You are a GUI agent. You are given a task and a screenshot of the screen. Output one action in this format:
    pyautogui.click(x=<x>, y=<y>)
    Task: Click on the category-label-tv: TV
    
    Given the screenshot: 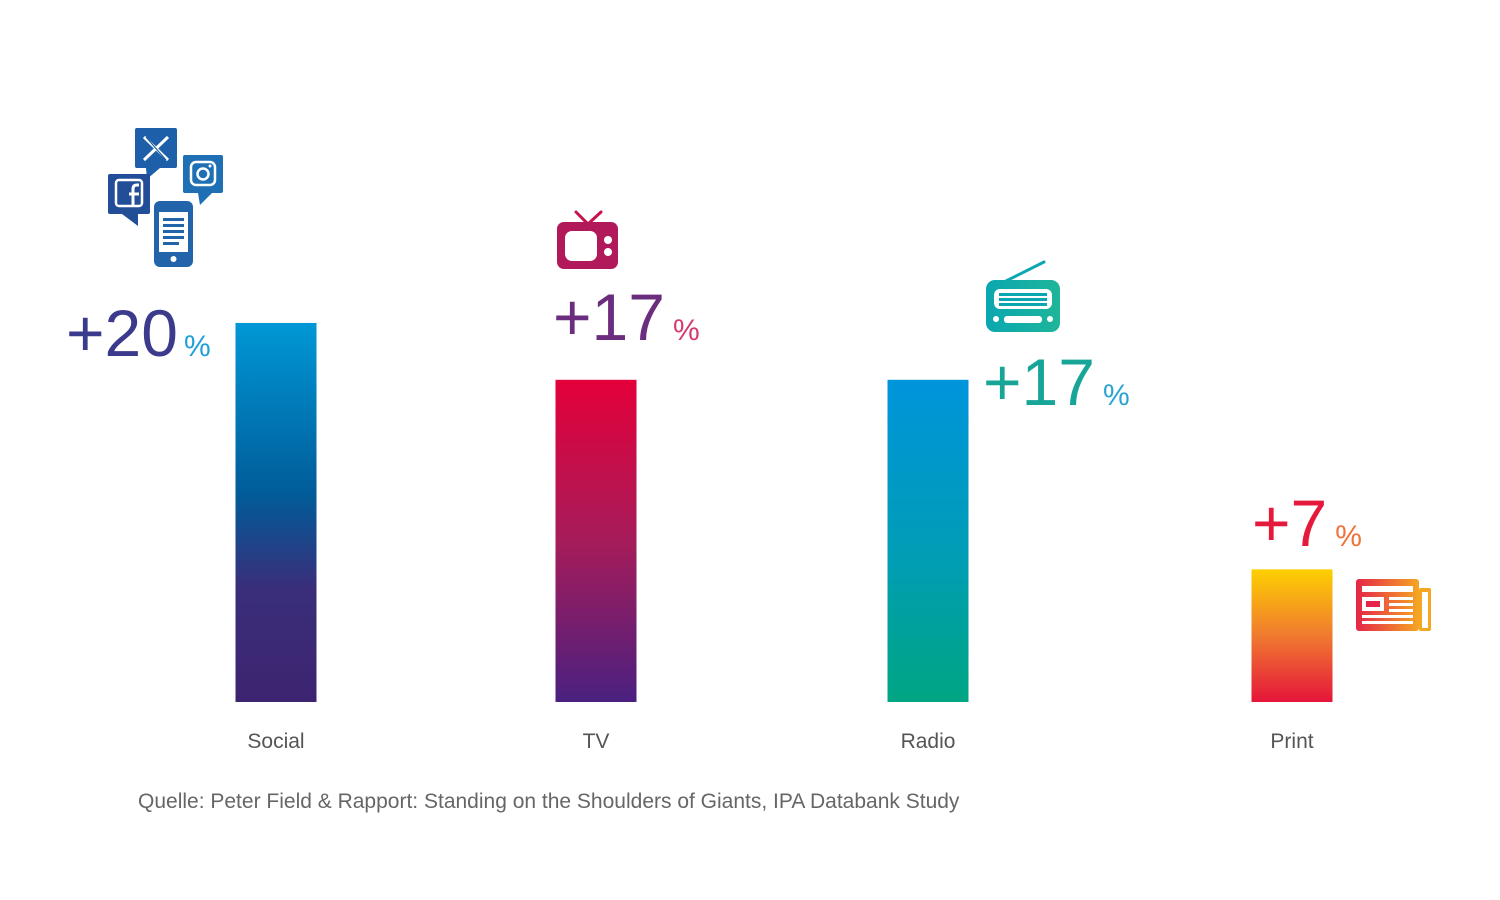 What is the action you would take?
    pyautogui.click(x=596, y=741)
    